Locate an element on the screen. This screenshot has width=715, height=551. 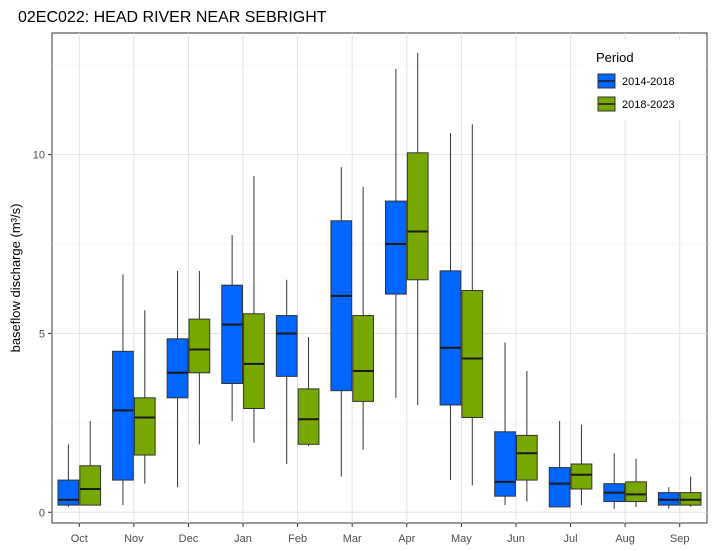
box-2018-2023-Dec is located at coordinates (199, 357).